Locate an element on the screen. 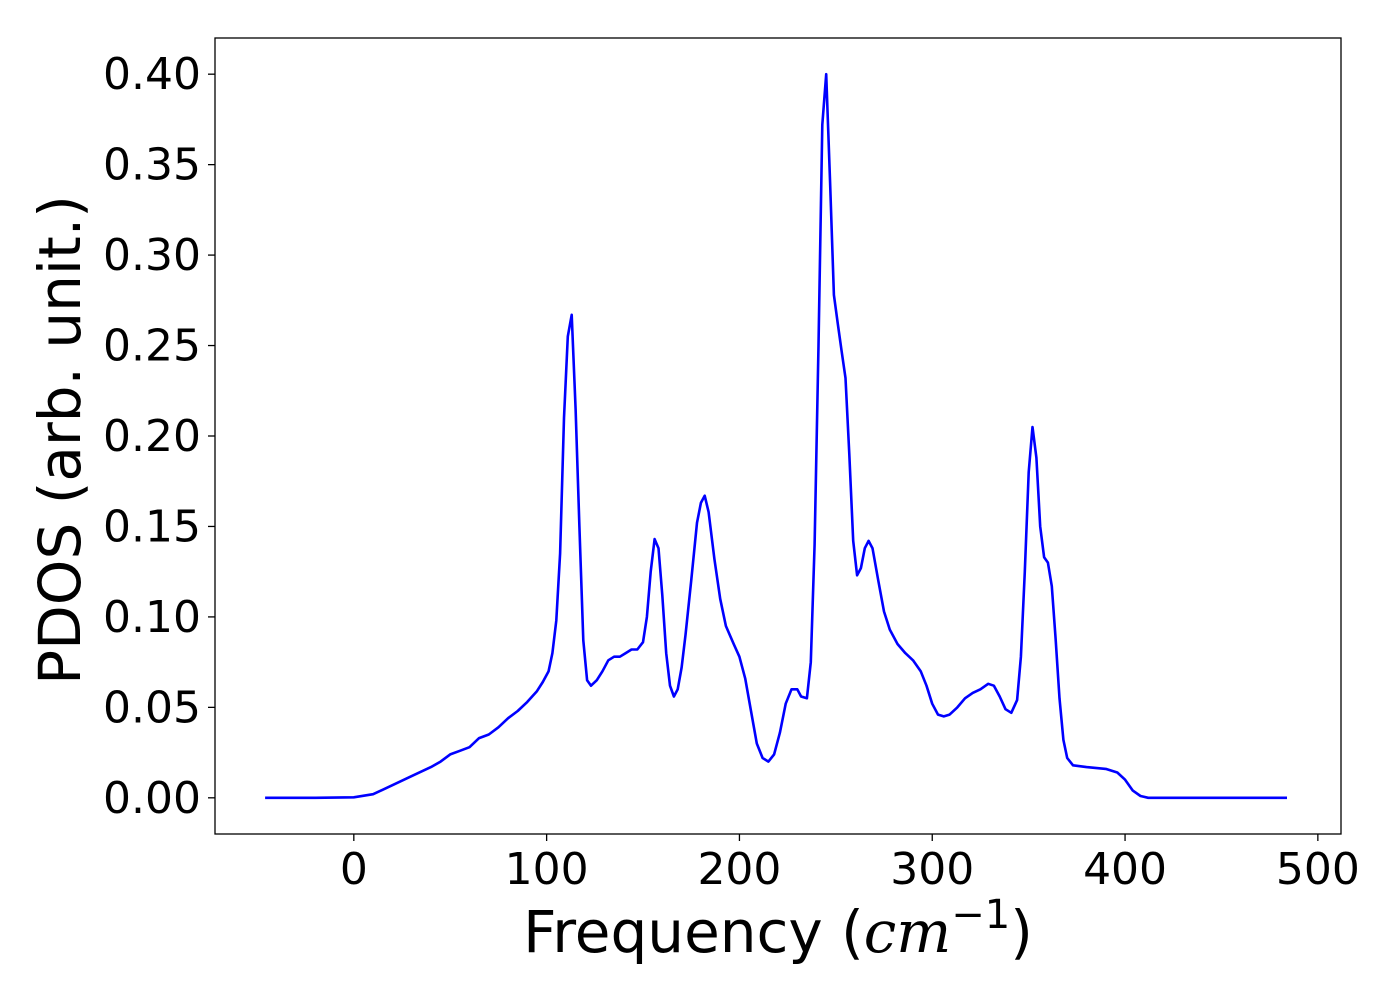 This screenshot has width=1400, height=1000. y-axis-label: PDOS (arb. unit.) is located at coordinates (60, 440).